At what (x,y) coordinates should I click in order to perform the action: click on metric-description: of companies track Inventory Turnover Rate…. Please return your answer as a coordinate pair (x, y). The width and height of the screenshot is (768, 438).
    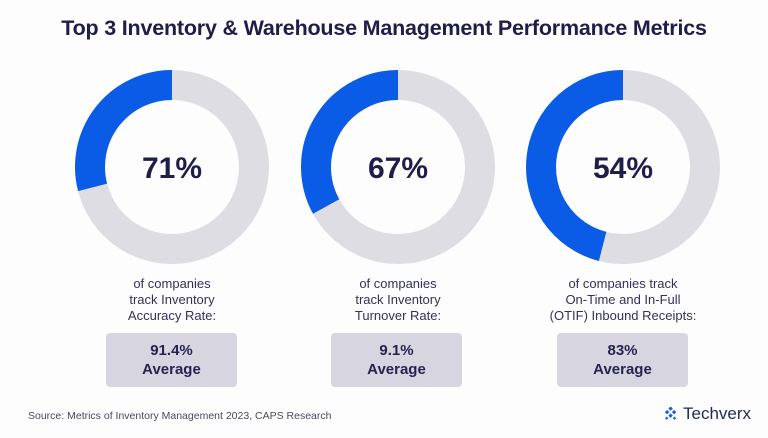
    Looking at the image, I should click on (398, 300).